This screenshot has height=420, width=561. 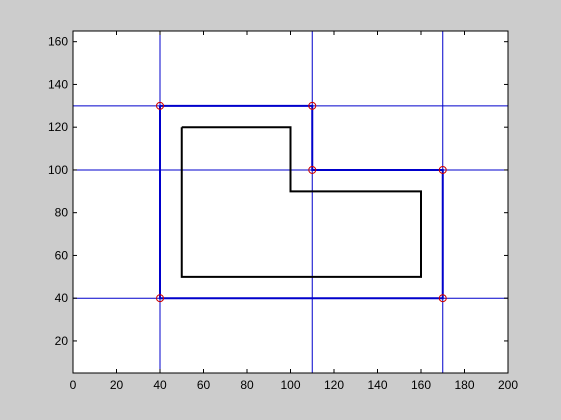 I want to click on x-tick-label: 120, so click(x=334, y=385).